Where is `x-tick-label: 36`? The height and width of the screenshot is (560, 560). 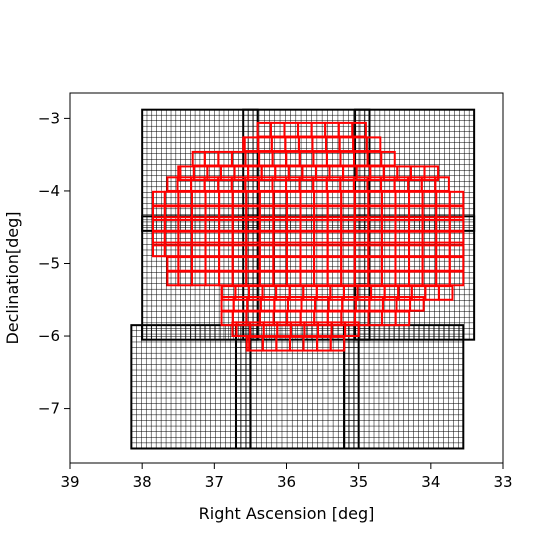 x-tick-label: 36 is located at coordinates (286, 482).